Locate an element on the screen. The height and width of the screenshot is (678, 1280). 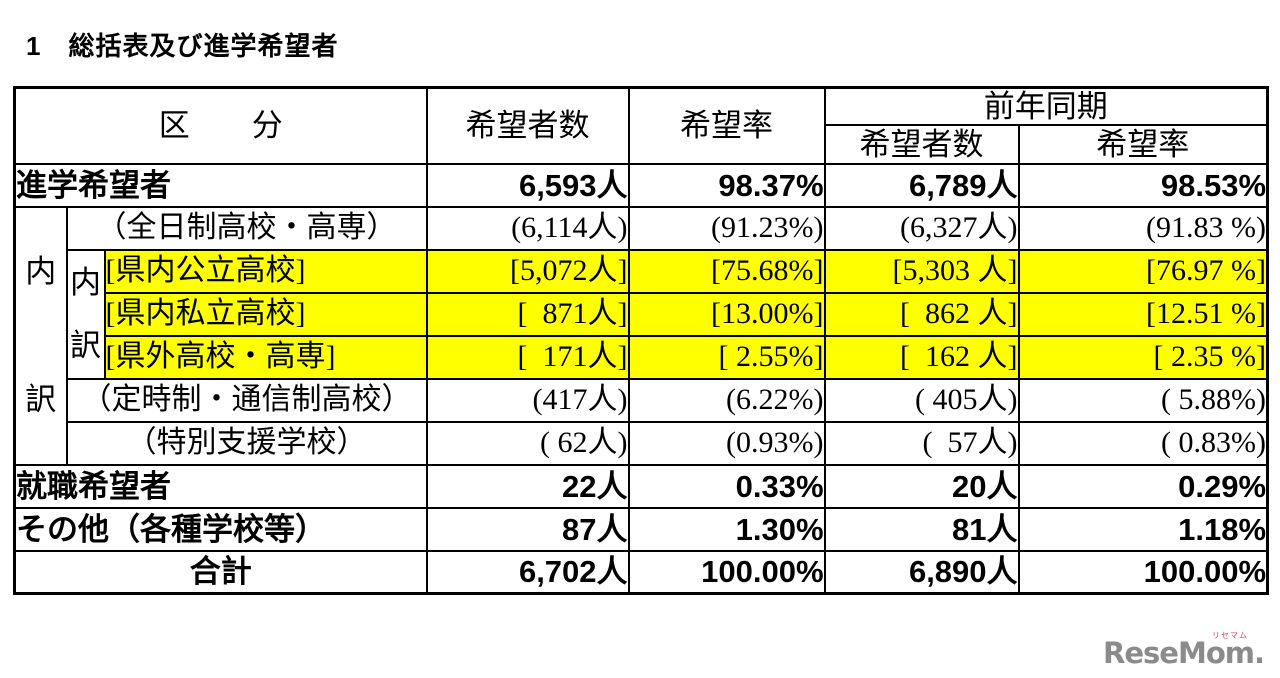
cell-value: 1.18% is located at coordinates (1143, 529).